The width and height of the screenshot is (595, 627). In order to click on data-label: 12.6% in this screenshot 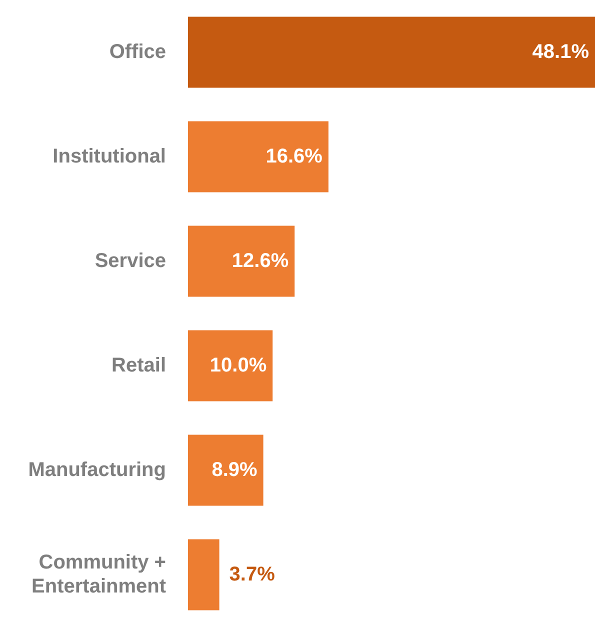, I will do `click(260, 261)`.